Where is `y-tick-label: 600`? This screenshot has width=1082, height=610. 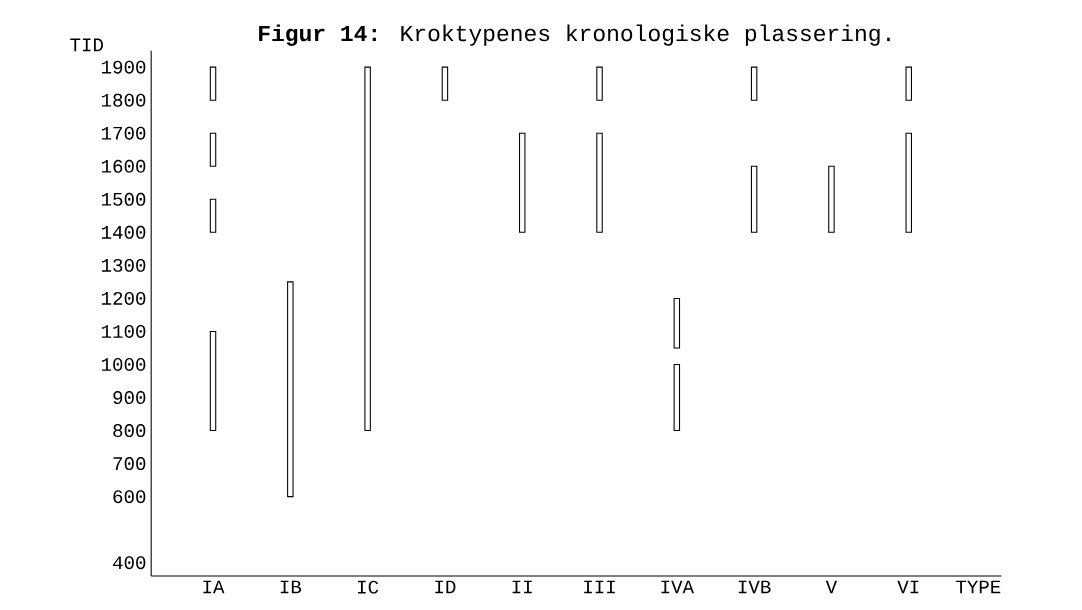 y-tick-label: 600 is located at coordinates (129, 497).